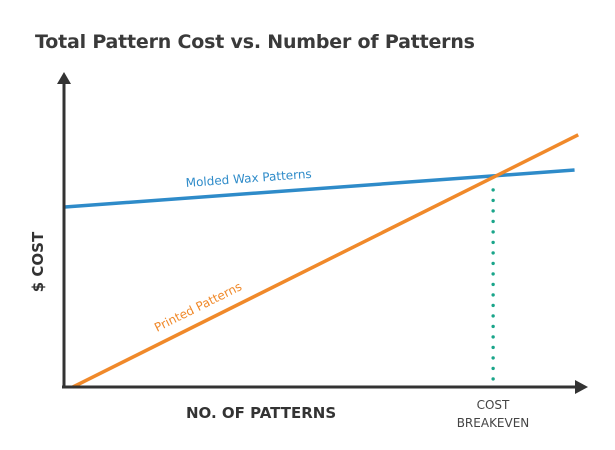 The width and height of the screenshot is (615, 450). I want to click on x-axis-arrow, so click(581, 387).